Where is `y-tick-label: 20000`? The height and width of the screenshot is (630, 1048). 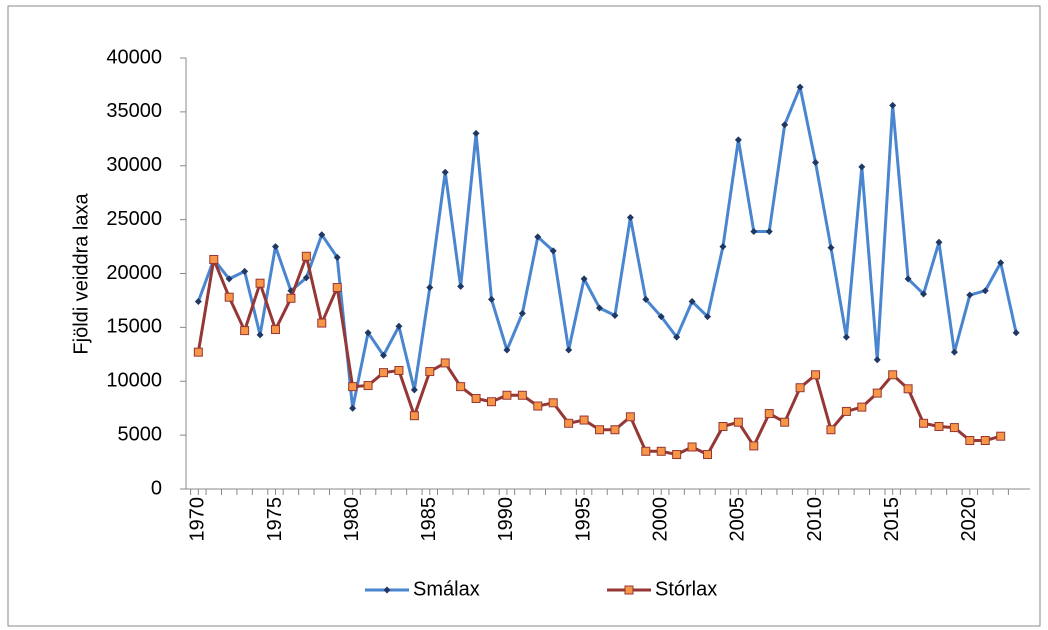
y-tick-label: 20000 is located at coordinates (134, 273).